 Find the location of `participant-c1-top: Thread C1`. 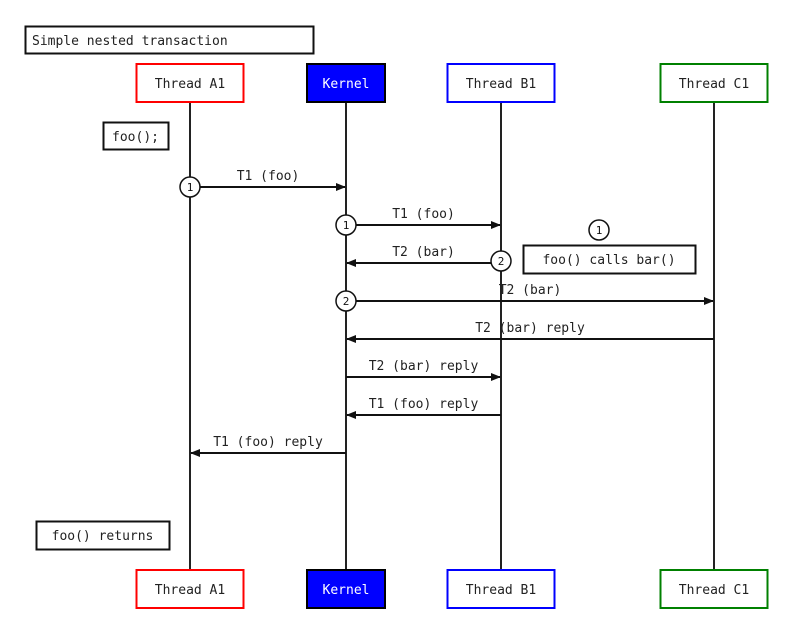

participant-c1-top: Thread C1 is located at coordinates (714, 83).